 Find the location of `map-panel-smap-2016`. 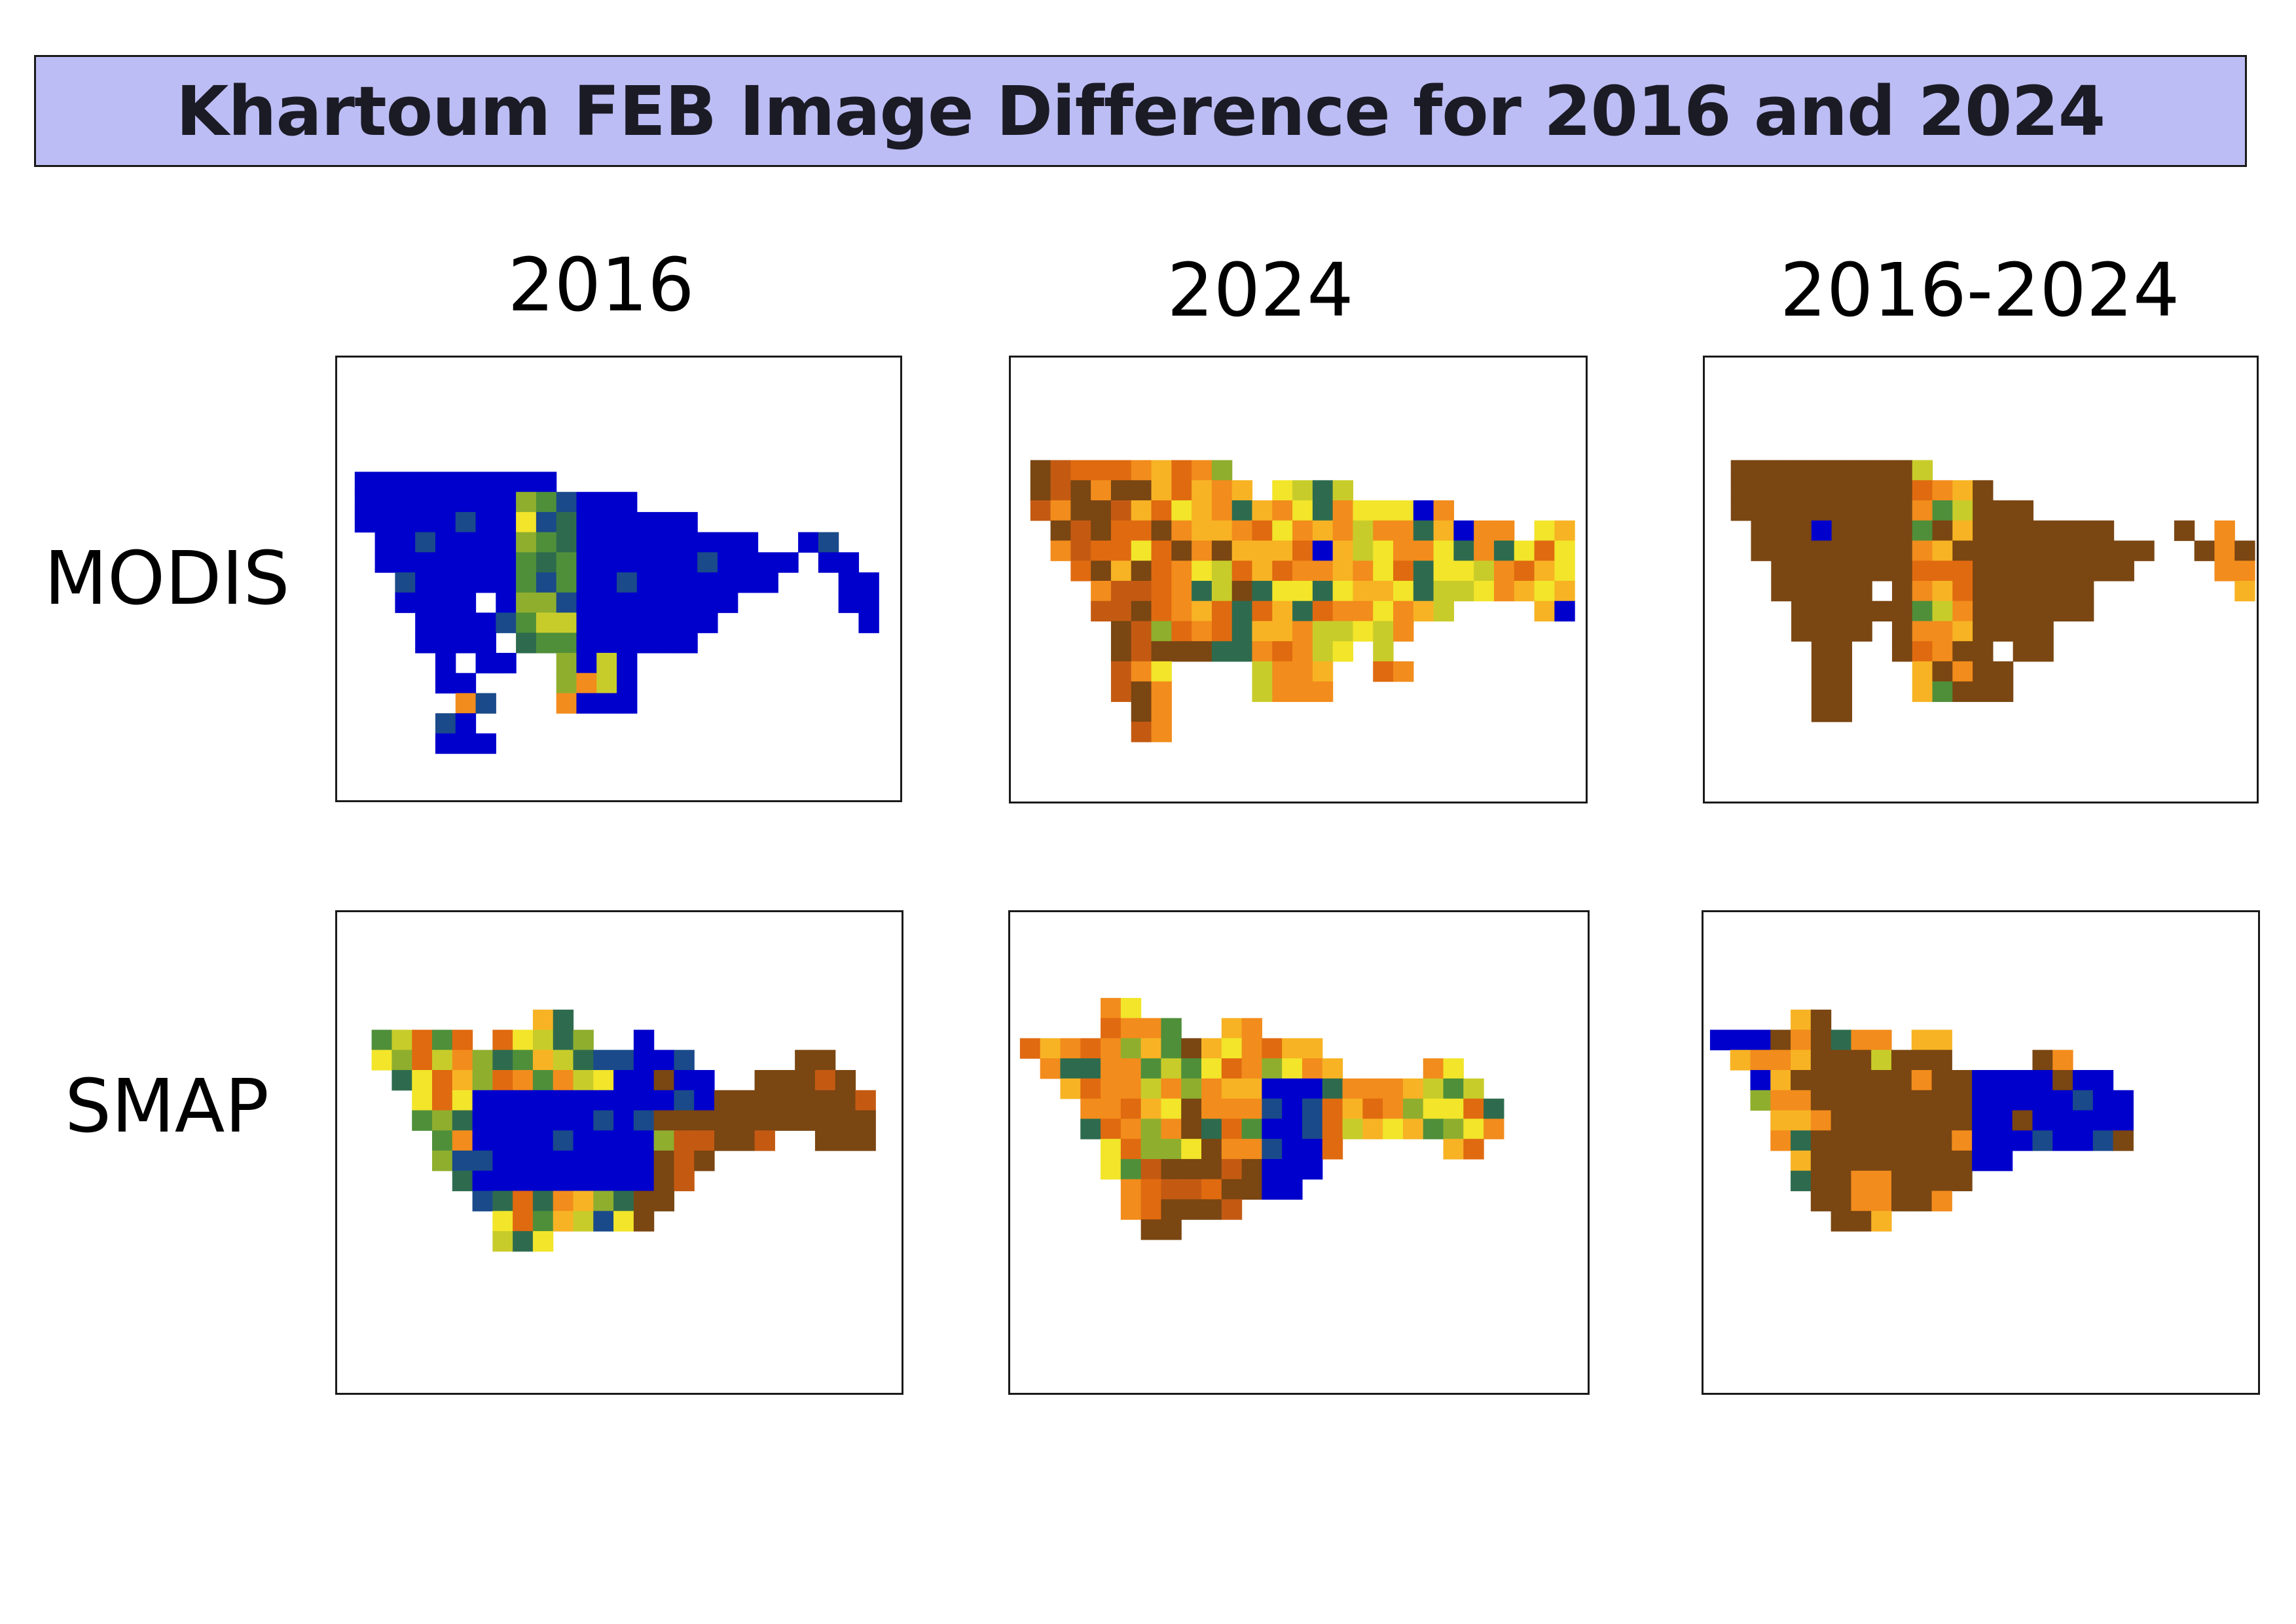

map-panel-smap-2016 is located at coordinates (619, 1152).